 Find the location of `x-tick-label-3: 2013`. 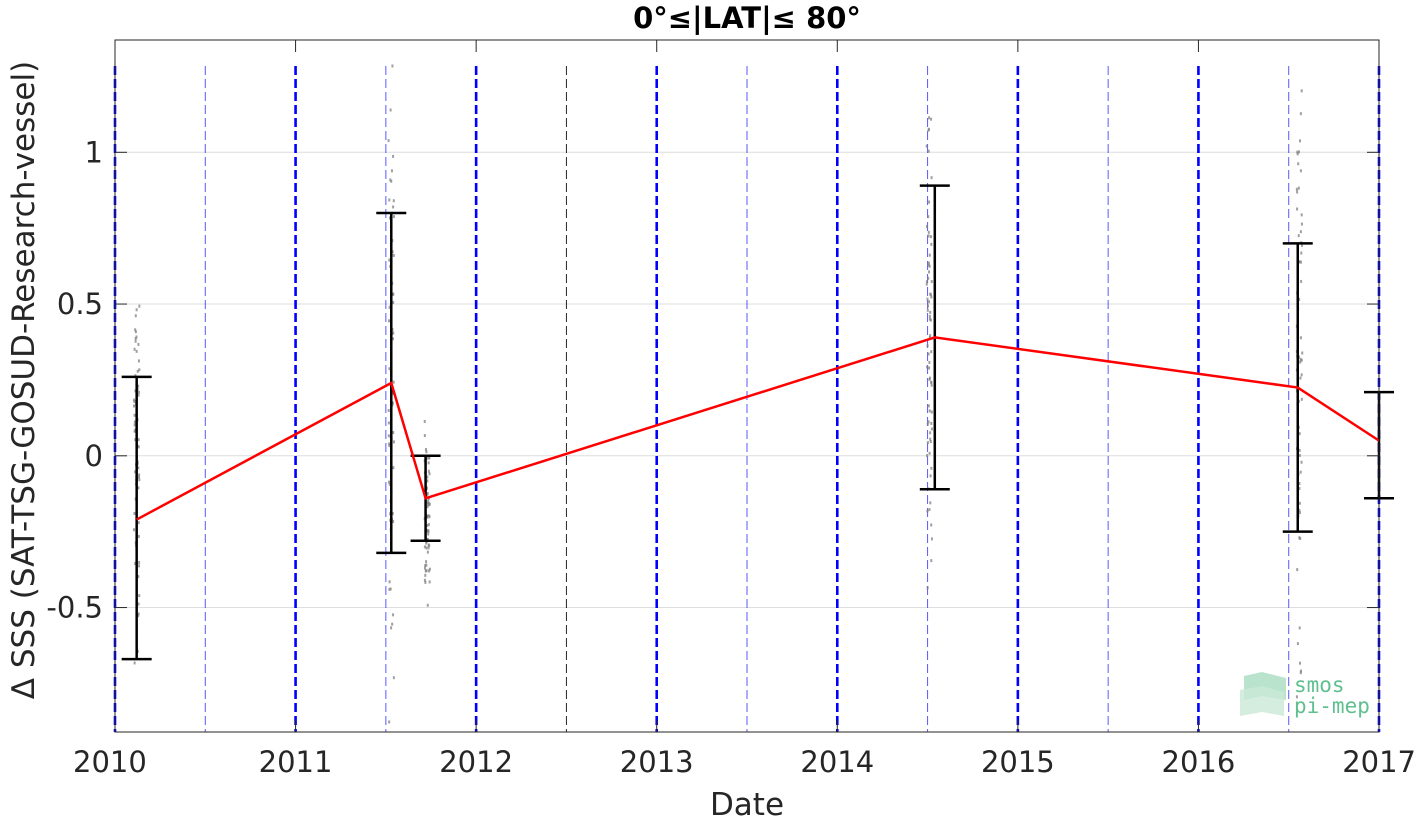

x-tick-label-3: 2013 is located at coordinates (657, 762).